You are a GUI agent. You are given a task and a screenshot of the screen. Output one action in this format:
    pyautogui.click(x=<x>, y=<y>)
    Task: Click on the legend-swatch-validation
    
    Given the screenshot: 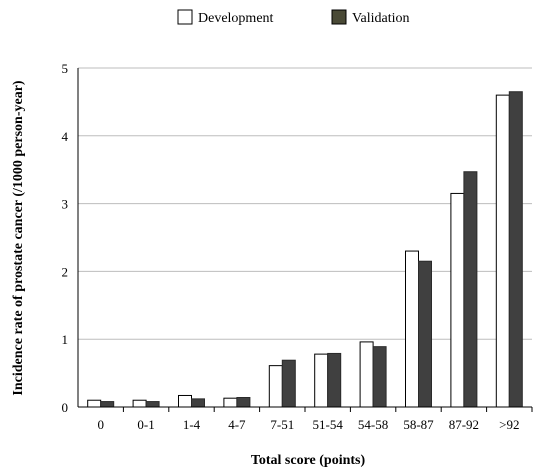 What is the action you would take?
    pyautogui.click(x=339, y=17)
    